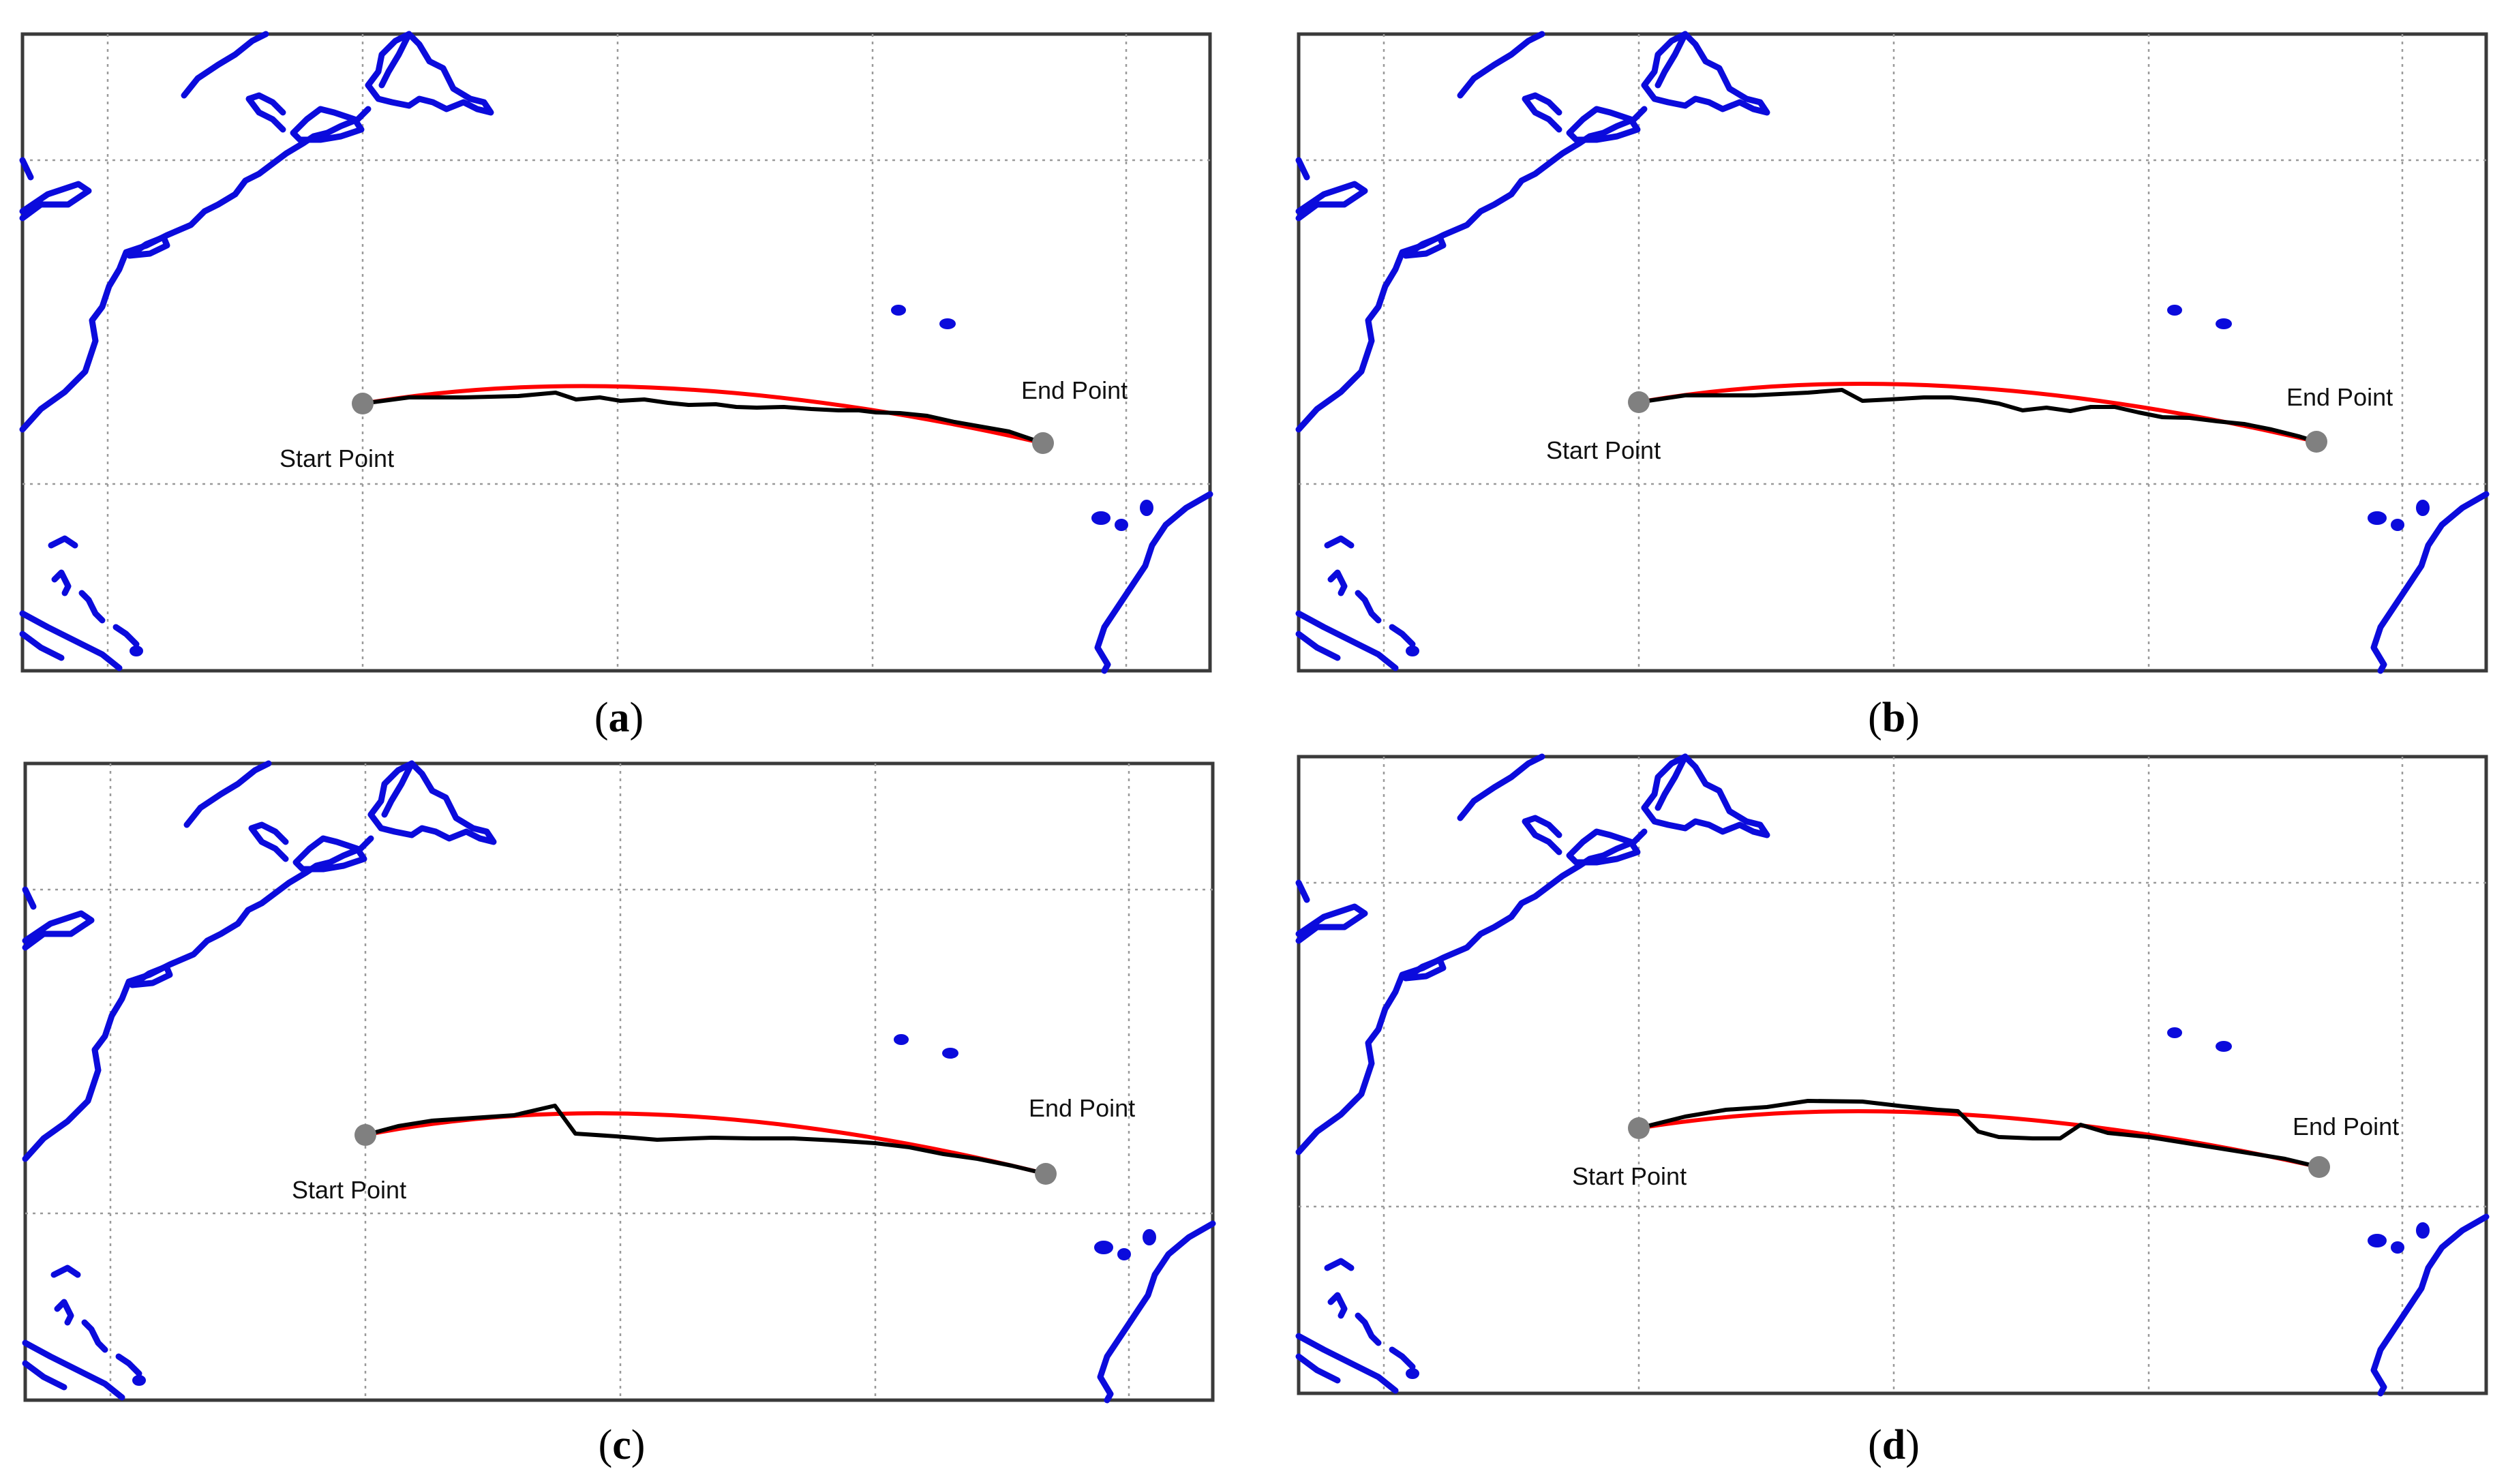  Describe the element at coordinates (1894, 1445) in the screenshot. I see `panel-caption: (d)` at that location.